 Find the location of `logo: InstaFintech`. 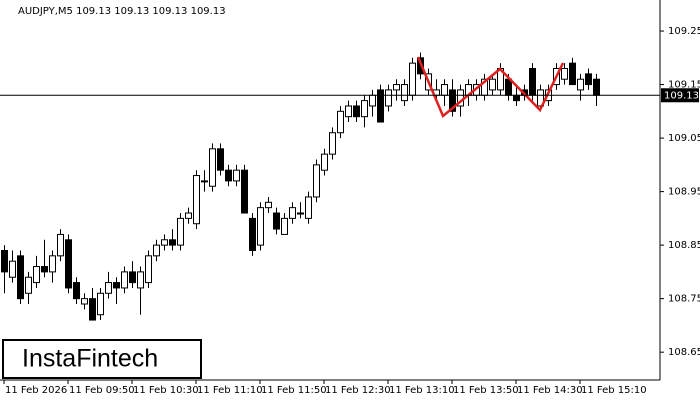

logo: InstaFintech is located at coordinates (90, 359).